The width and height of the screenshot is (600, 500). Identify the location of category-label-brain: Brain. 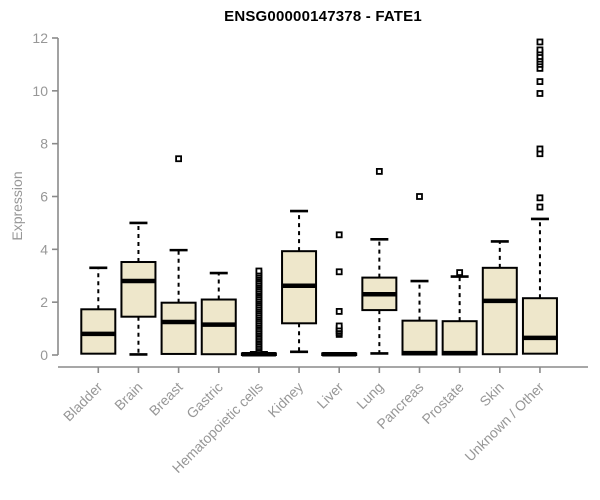
(128, 396).